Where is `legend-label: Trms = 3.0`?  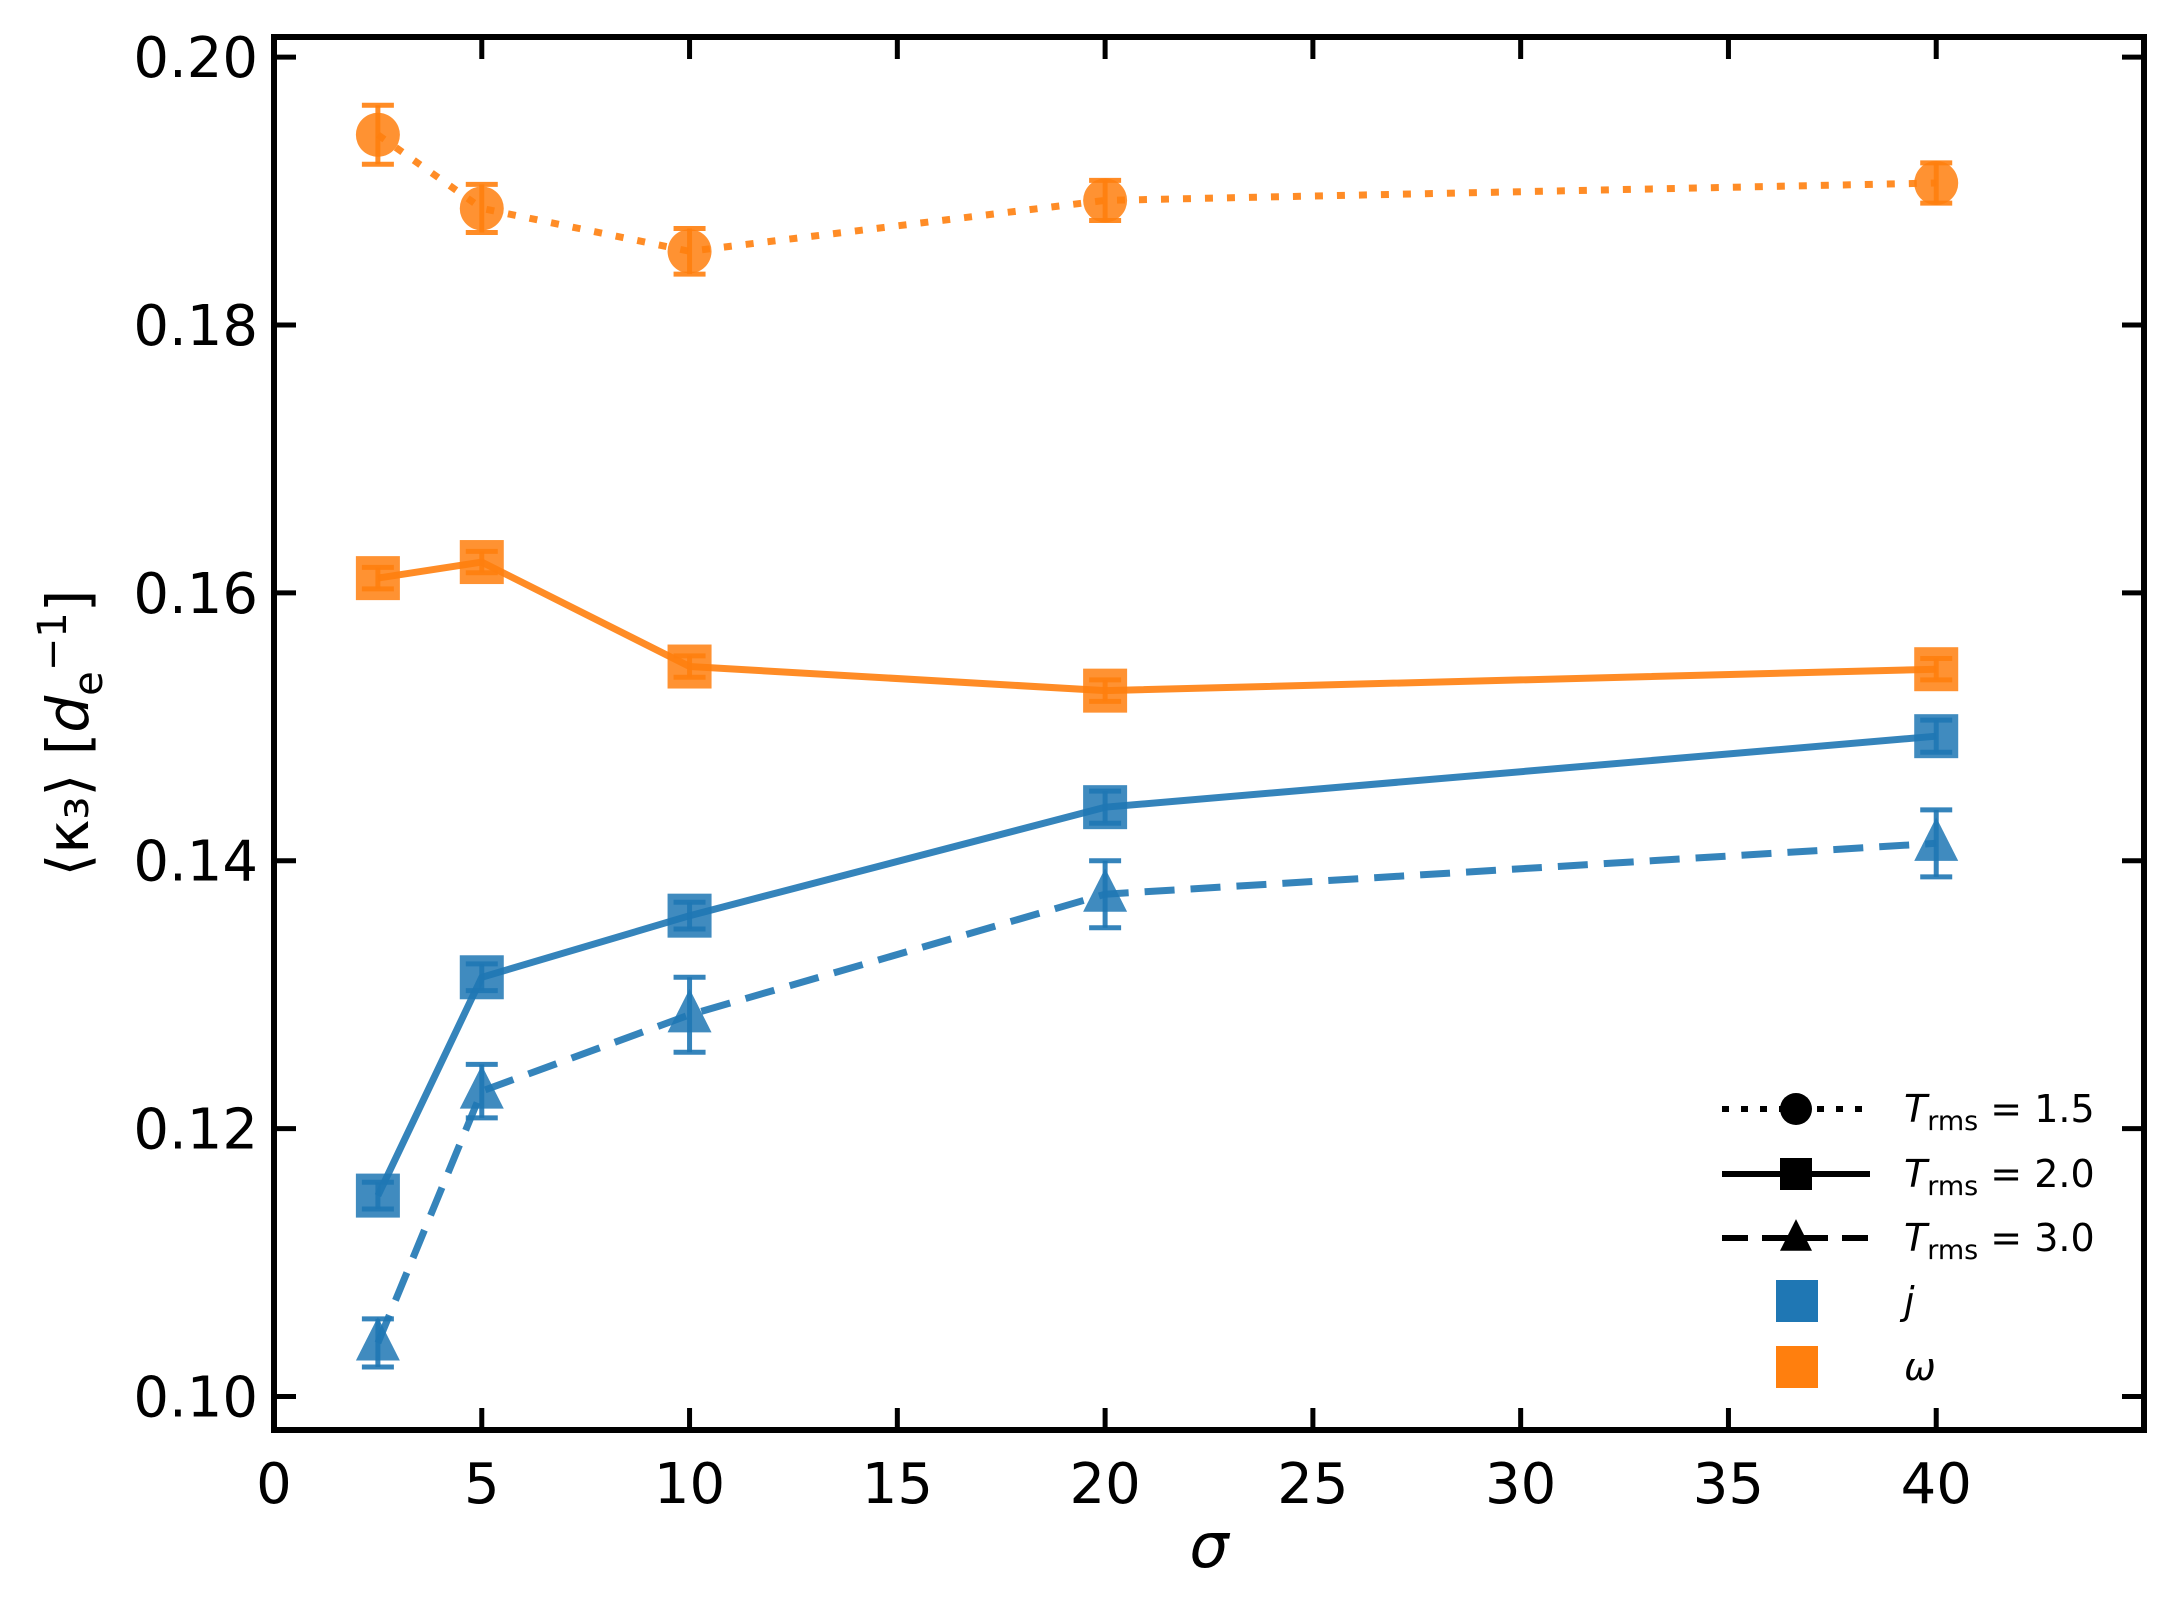 legend-label: Trms = 3.0 is located at coordinates (1999, 1241).